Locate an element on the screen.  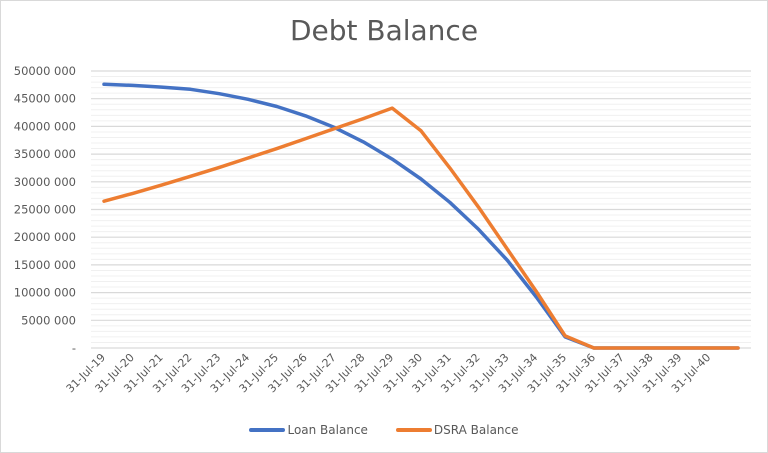
y-tick-label: 30000 000 is located at coordinates (45, 182).